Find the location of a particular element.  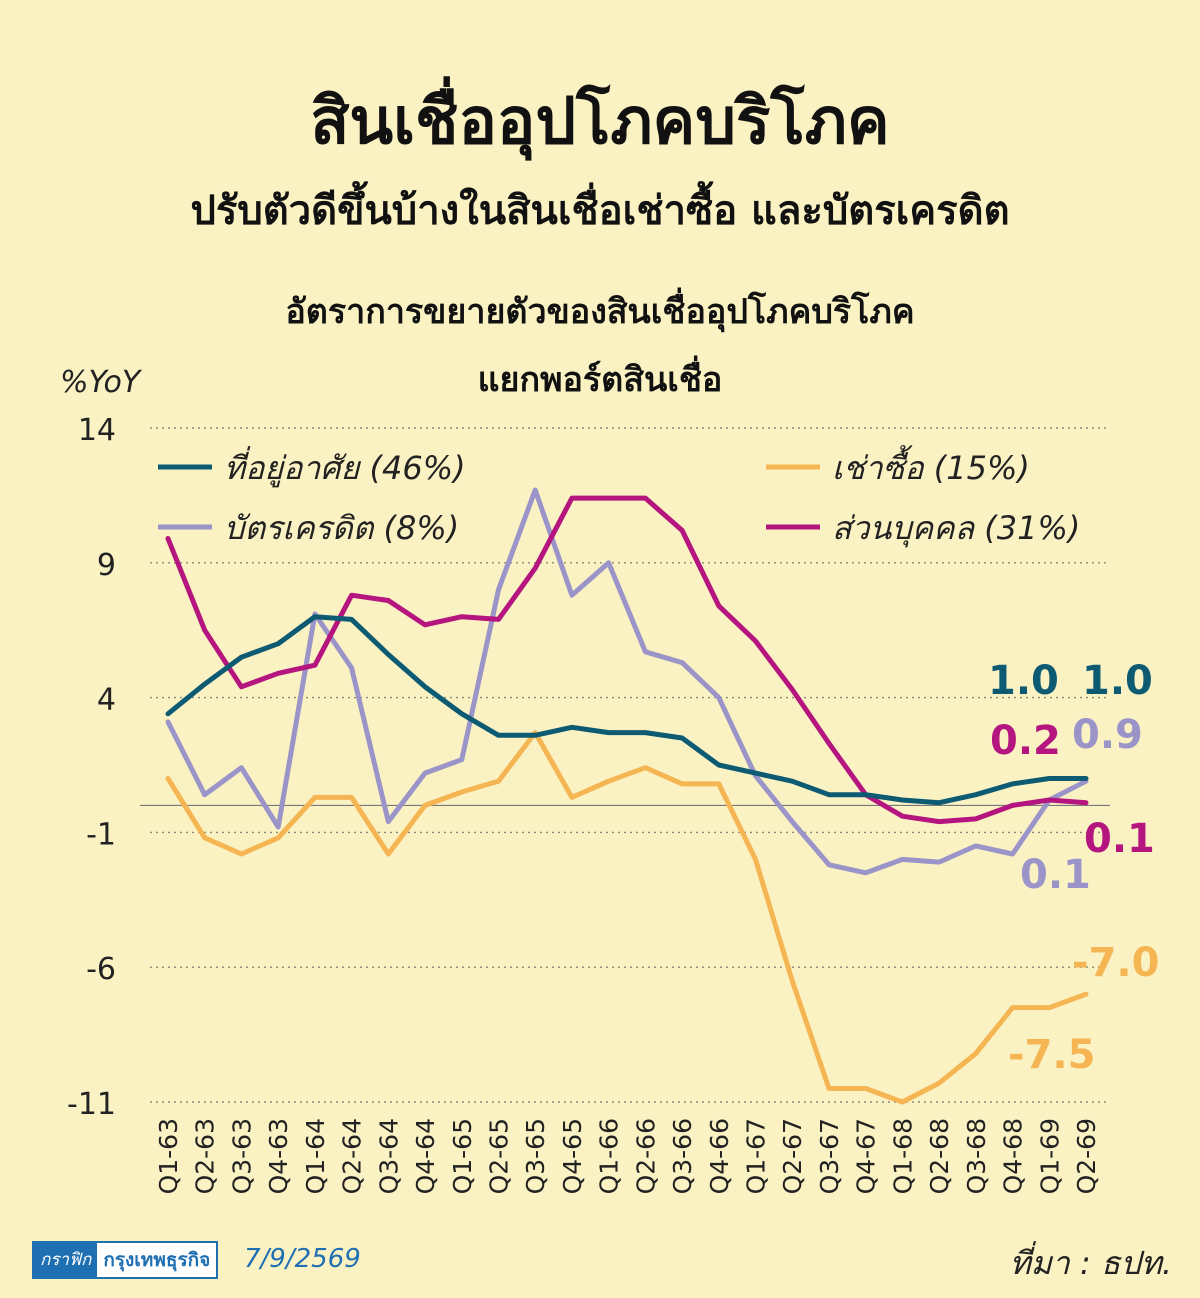

legend-label: ส่วนบุคคล (31%) is located at coordinates (956, 528).